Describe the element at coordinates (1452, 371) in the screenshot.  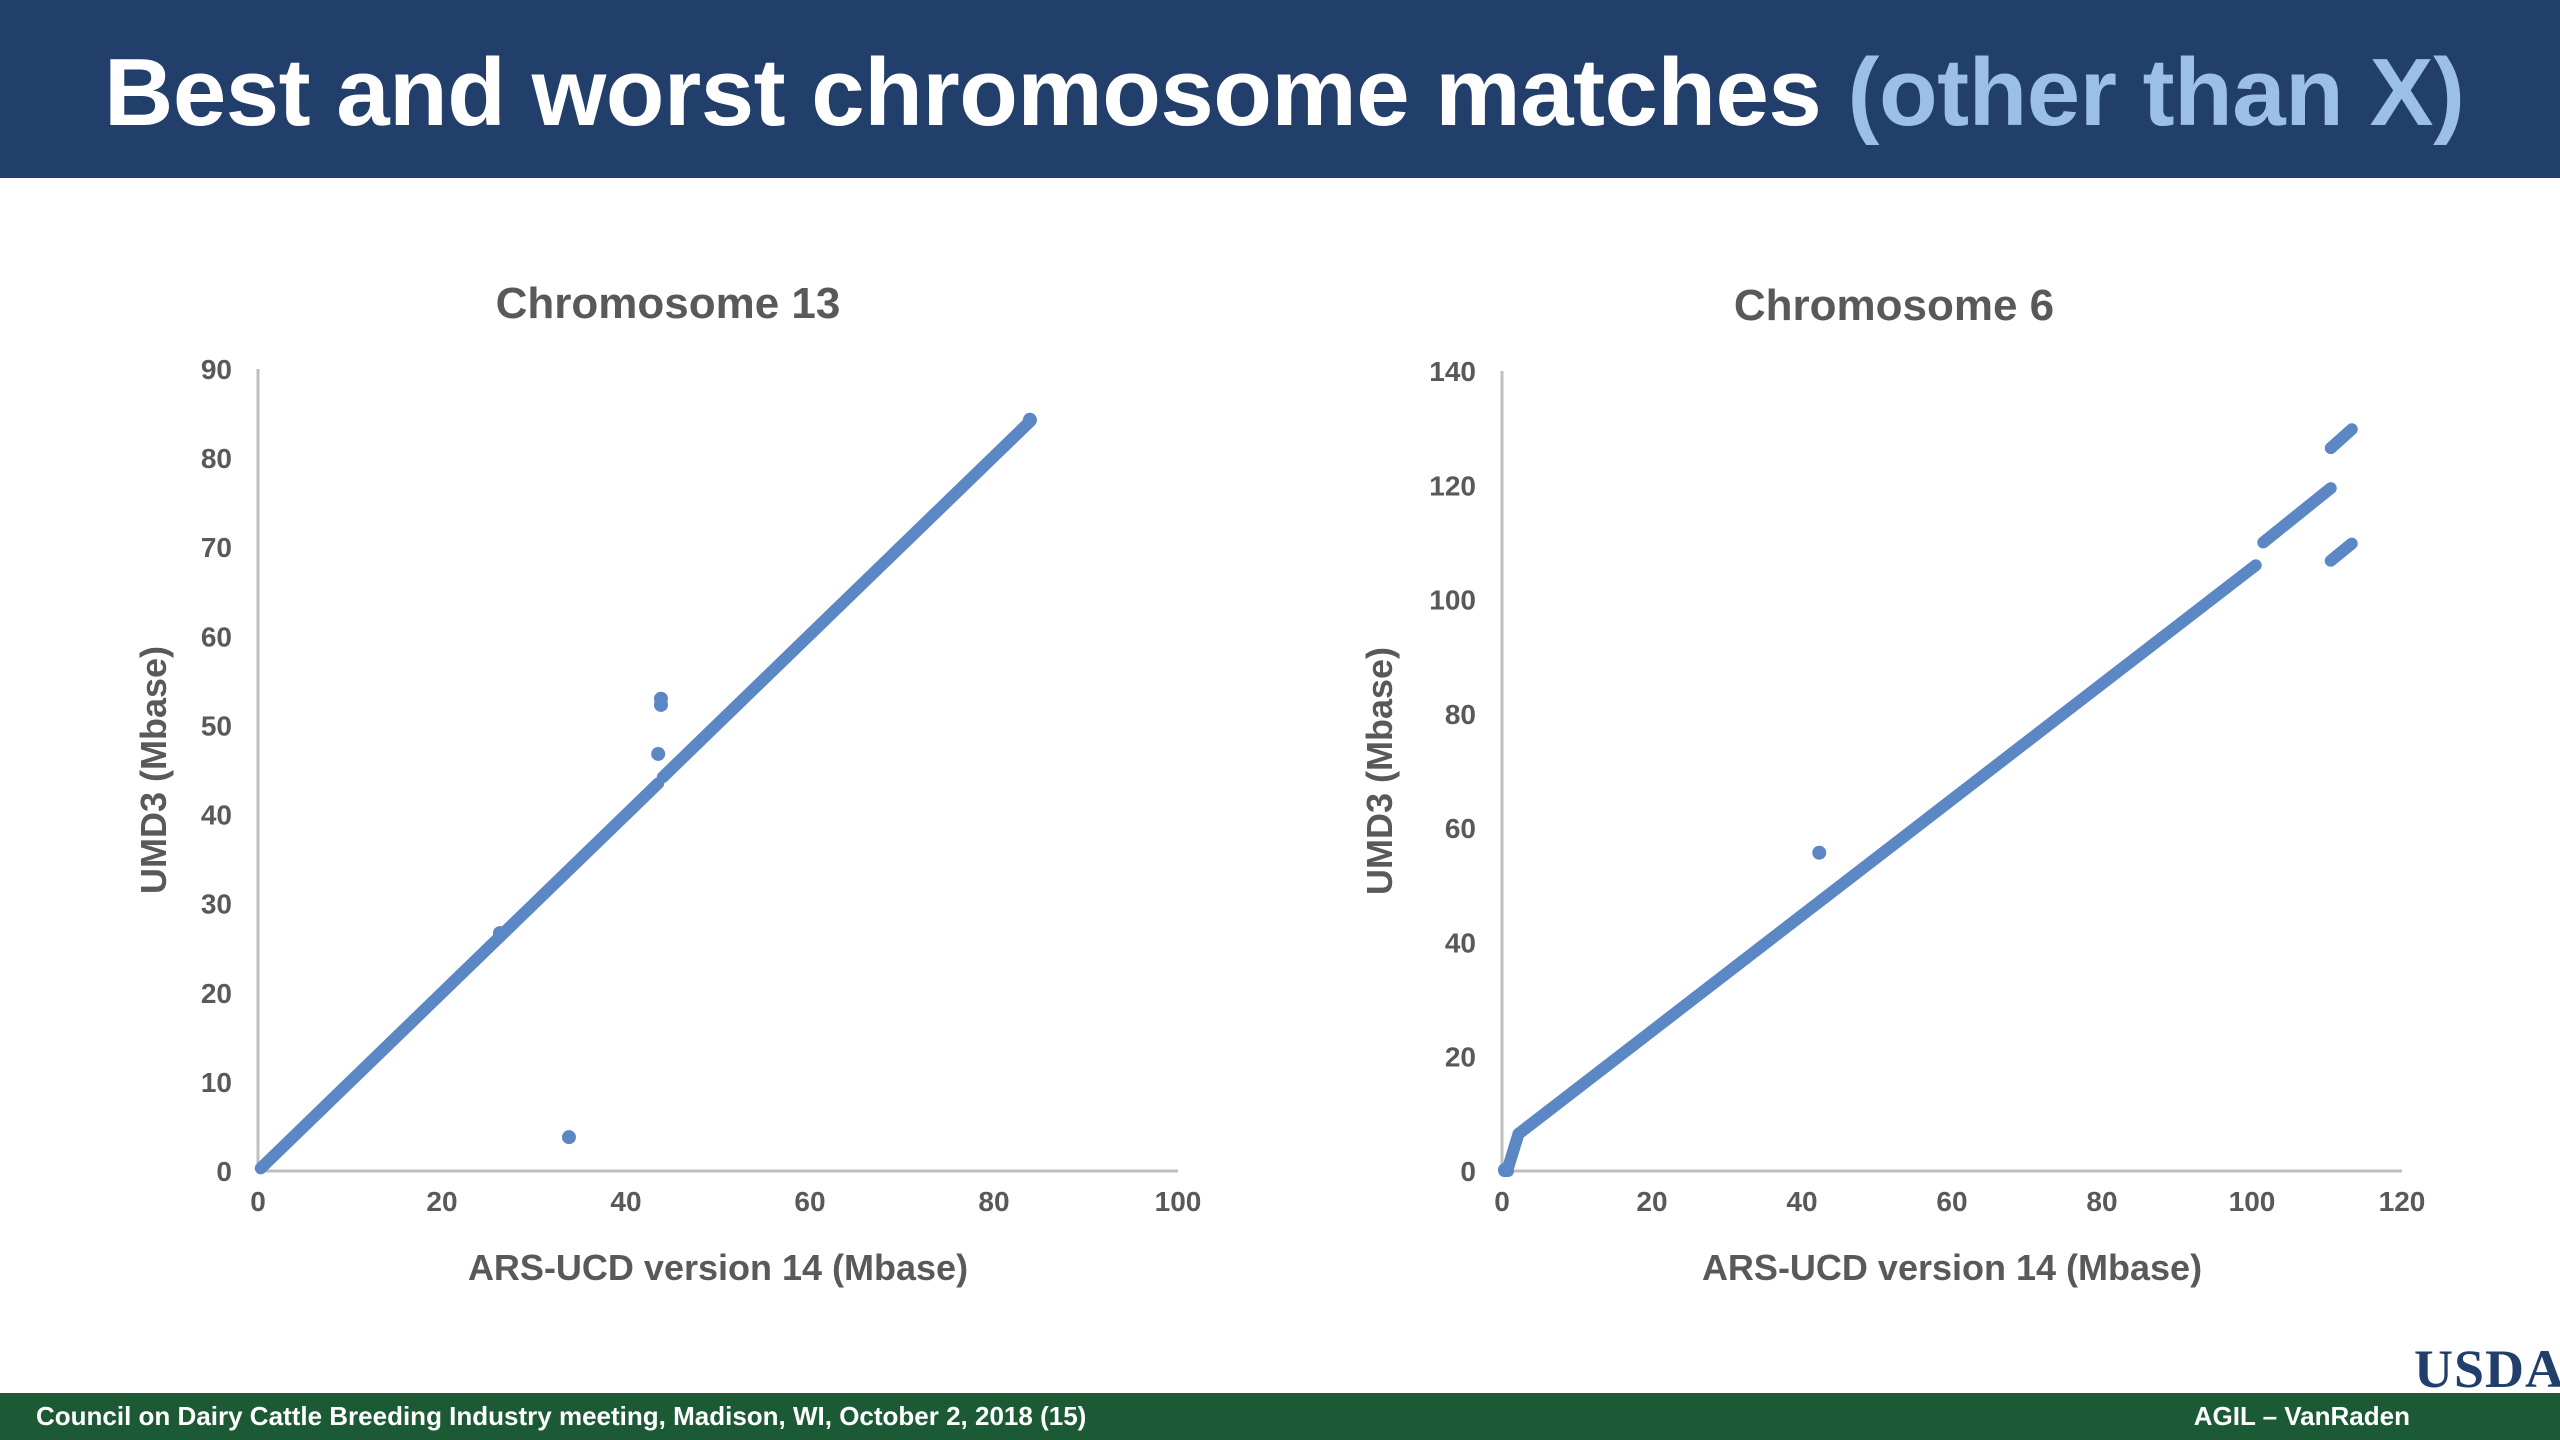
I see `y-tick-label: 140` at that location.